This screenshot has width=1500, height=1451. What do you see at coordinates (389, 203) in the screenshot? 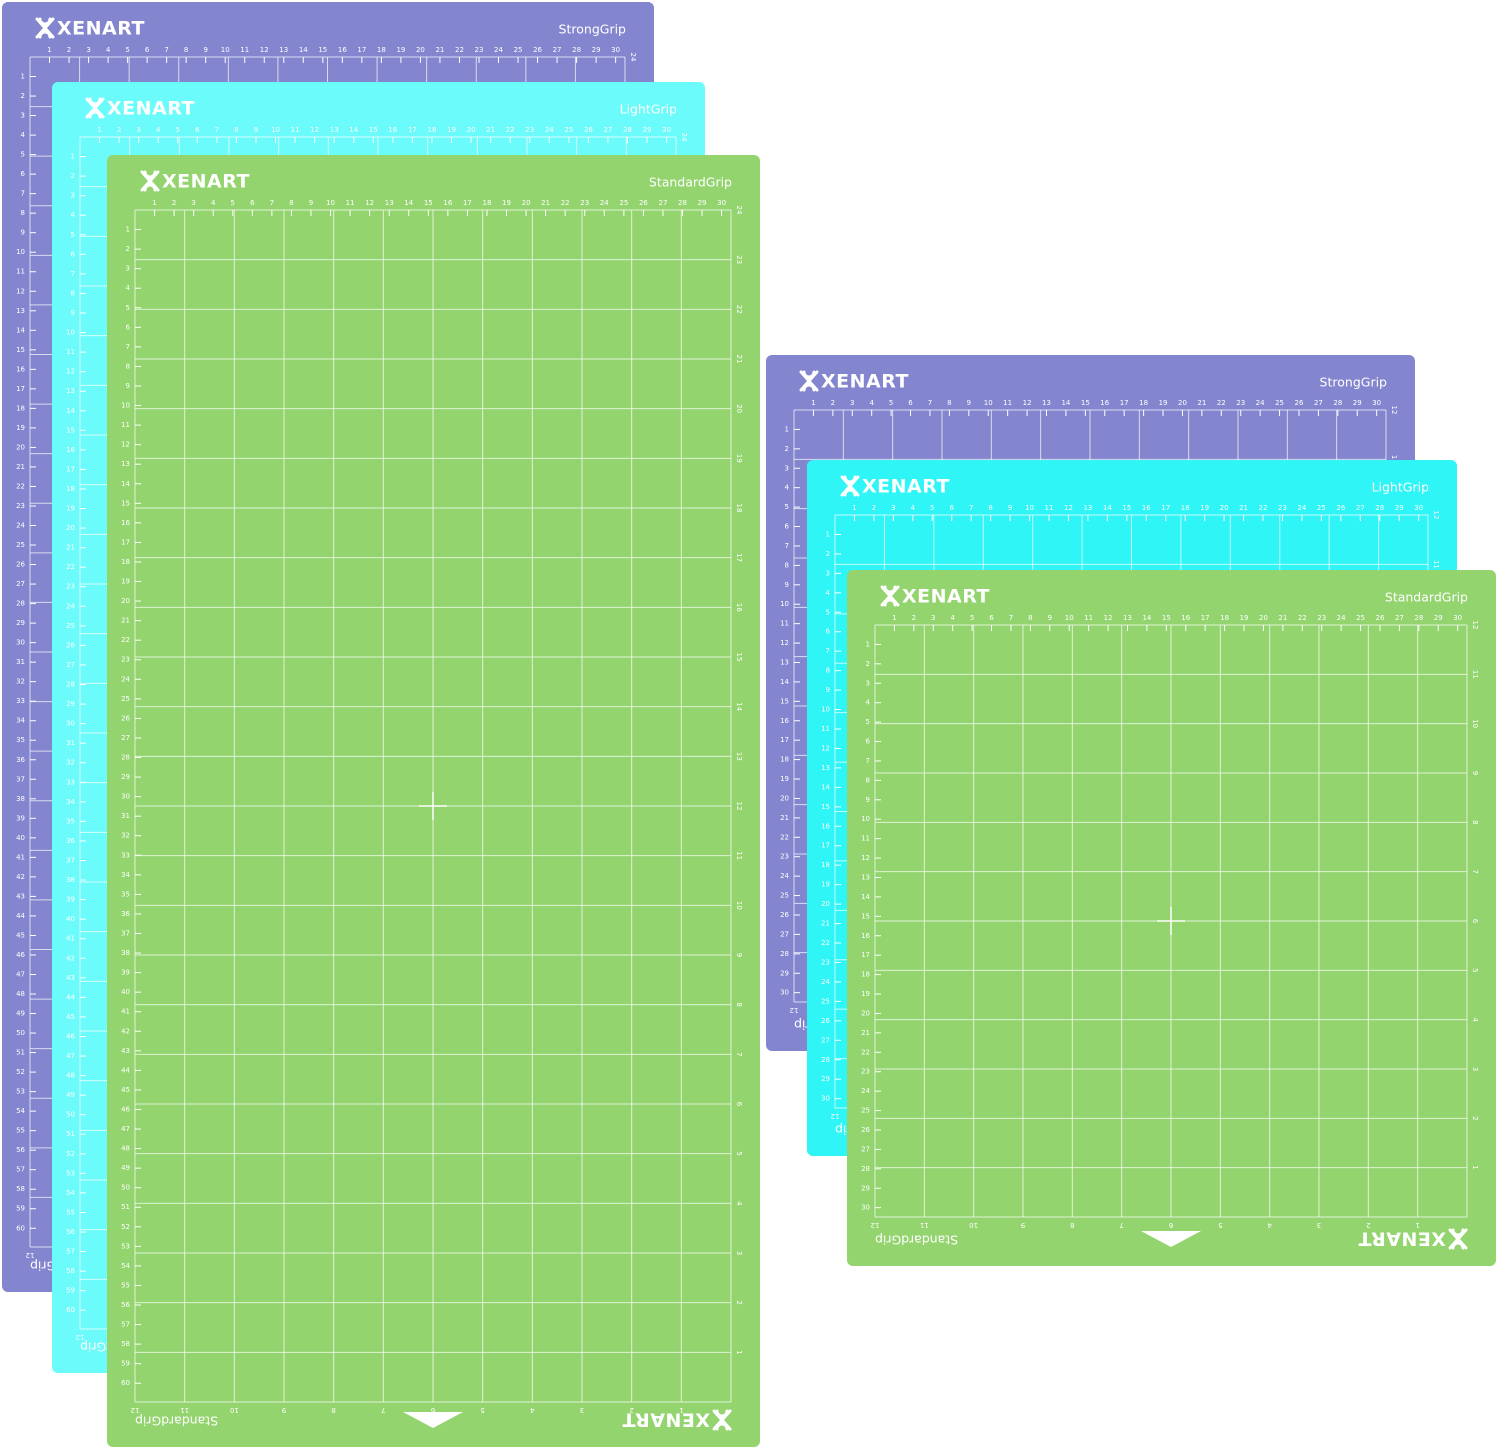
I see `ruler-label: 13` at bounding box center [389, 203].